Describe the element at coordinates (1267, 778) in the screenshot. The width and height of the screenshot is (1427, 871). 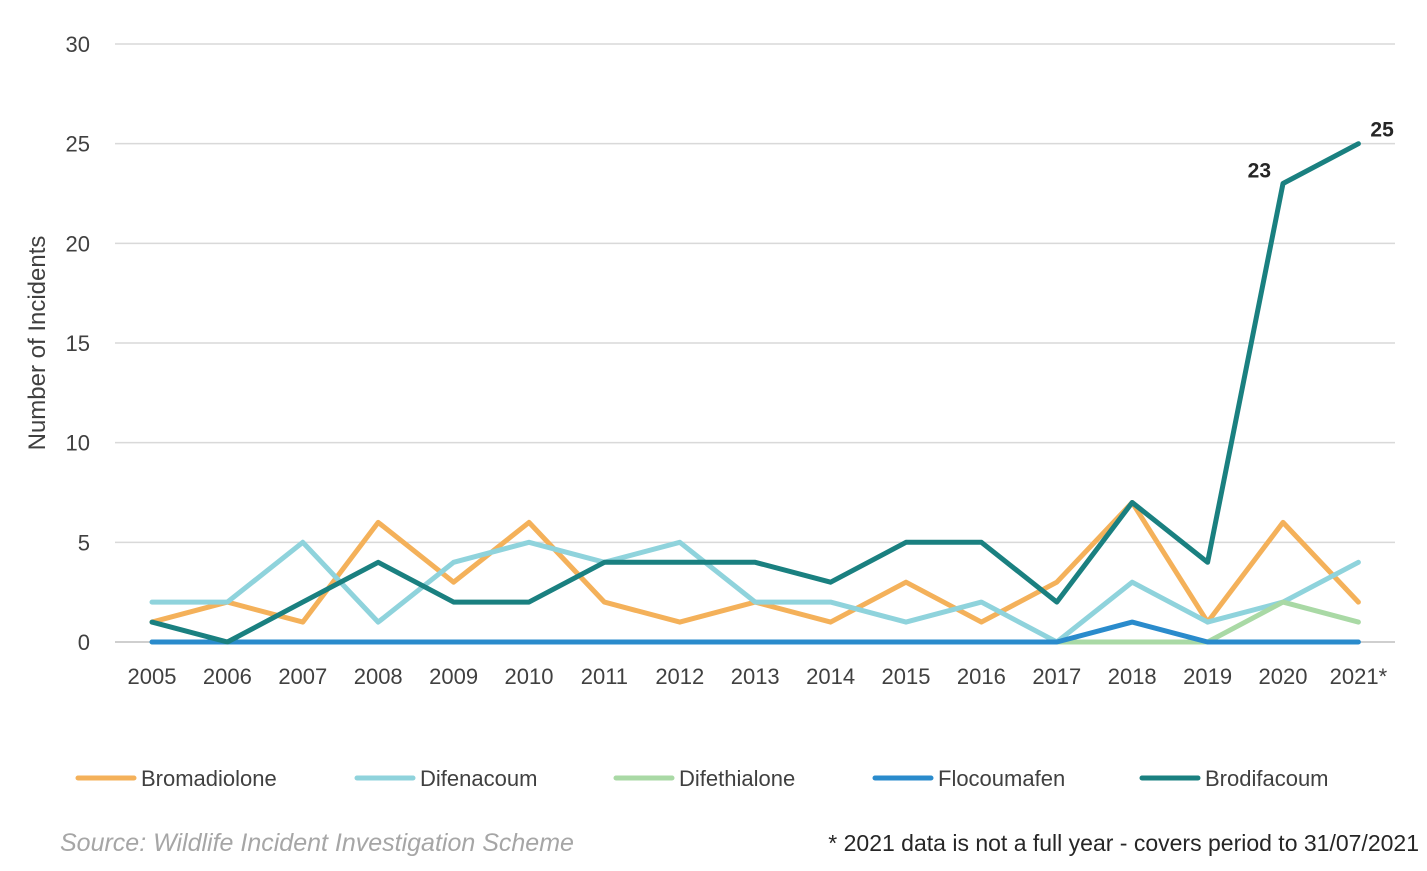
I see `legend-label-brodifacoum: Brodifacoum` at that location.